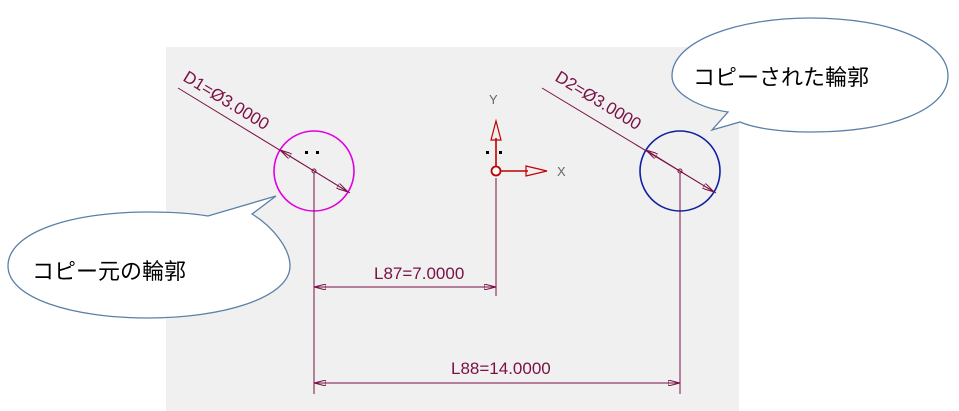  What do you see at coordinates (419, 273) in the screenshot?
I see `l87-dimension-label: L87=7.0000` at bounding box center [419, 273].